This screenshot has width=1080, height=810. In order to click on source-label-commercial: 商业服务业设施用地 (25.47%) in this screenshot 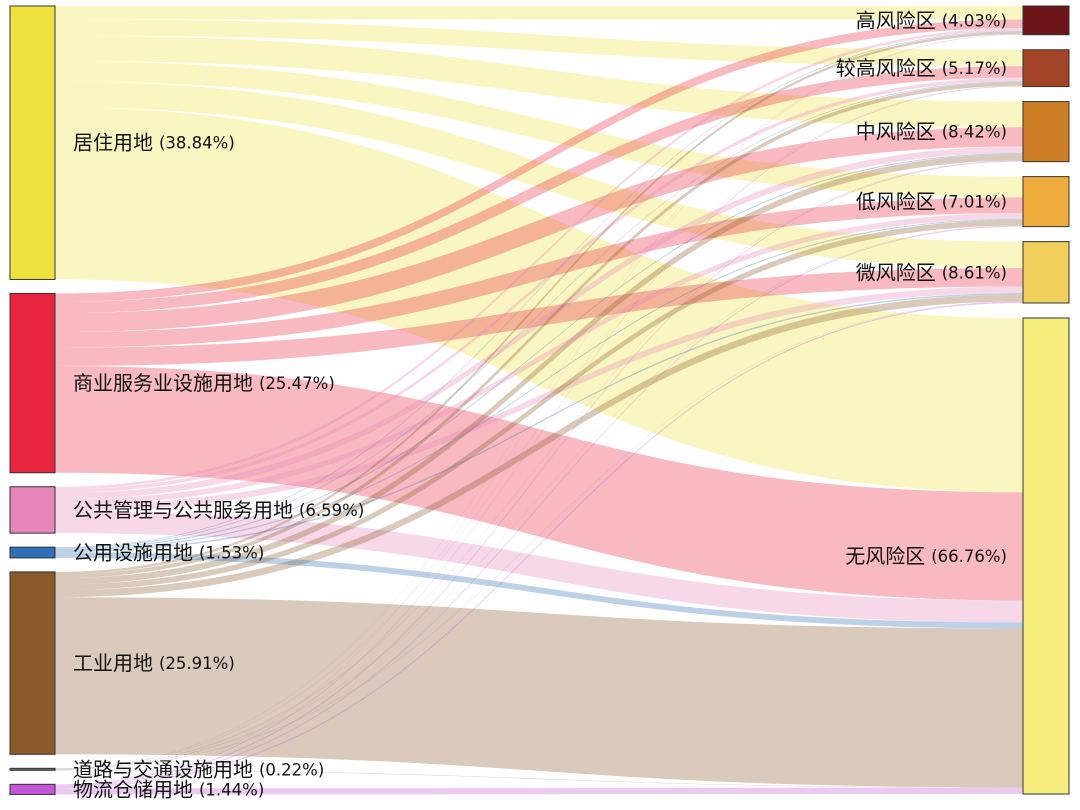, I will do `click(204, 383)`.